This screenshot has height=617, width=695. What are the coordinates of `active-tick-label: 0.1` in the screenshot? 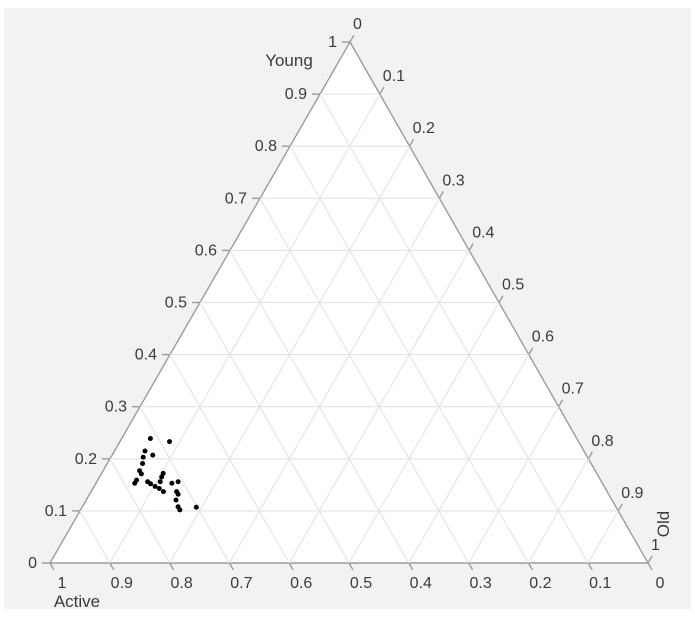 It's located at (600, 583).